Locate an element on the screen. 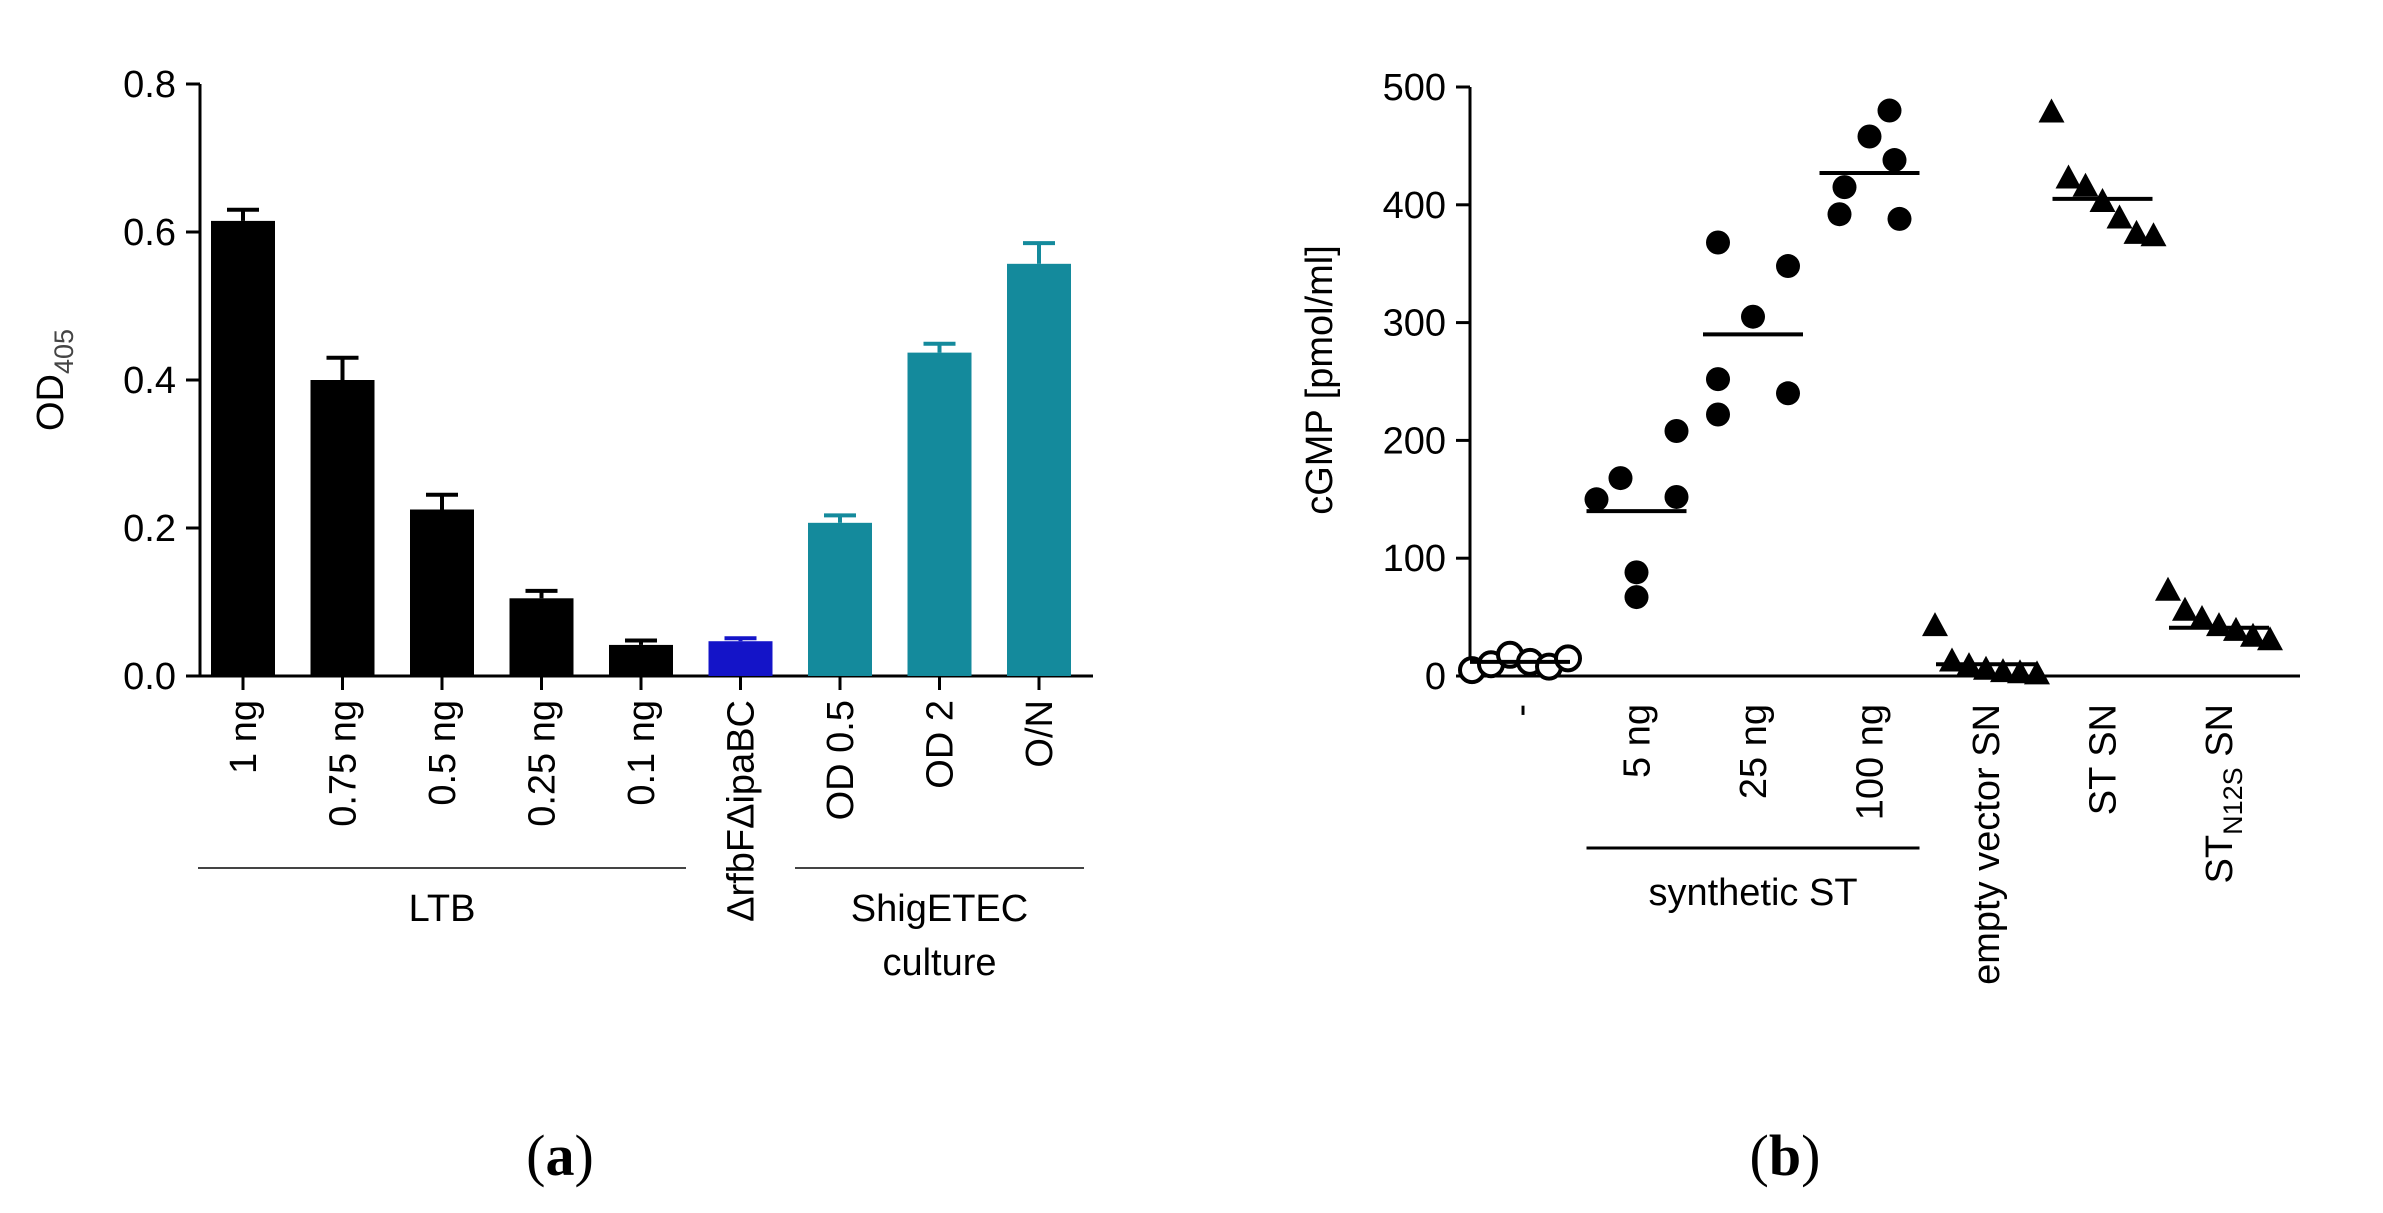 The width and height of the screenshot is (2383, 1213). x-tick-label: ST SN is located at coordinates (2104, 759).